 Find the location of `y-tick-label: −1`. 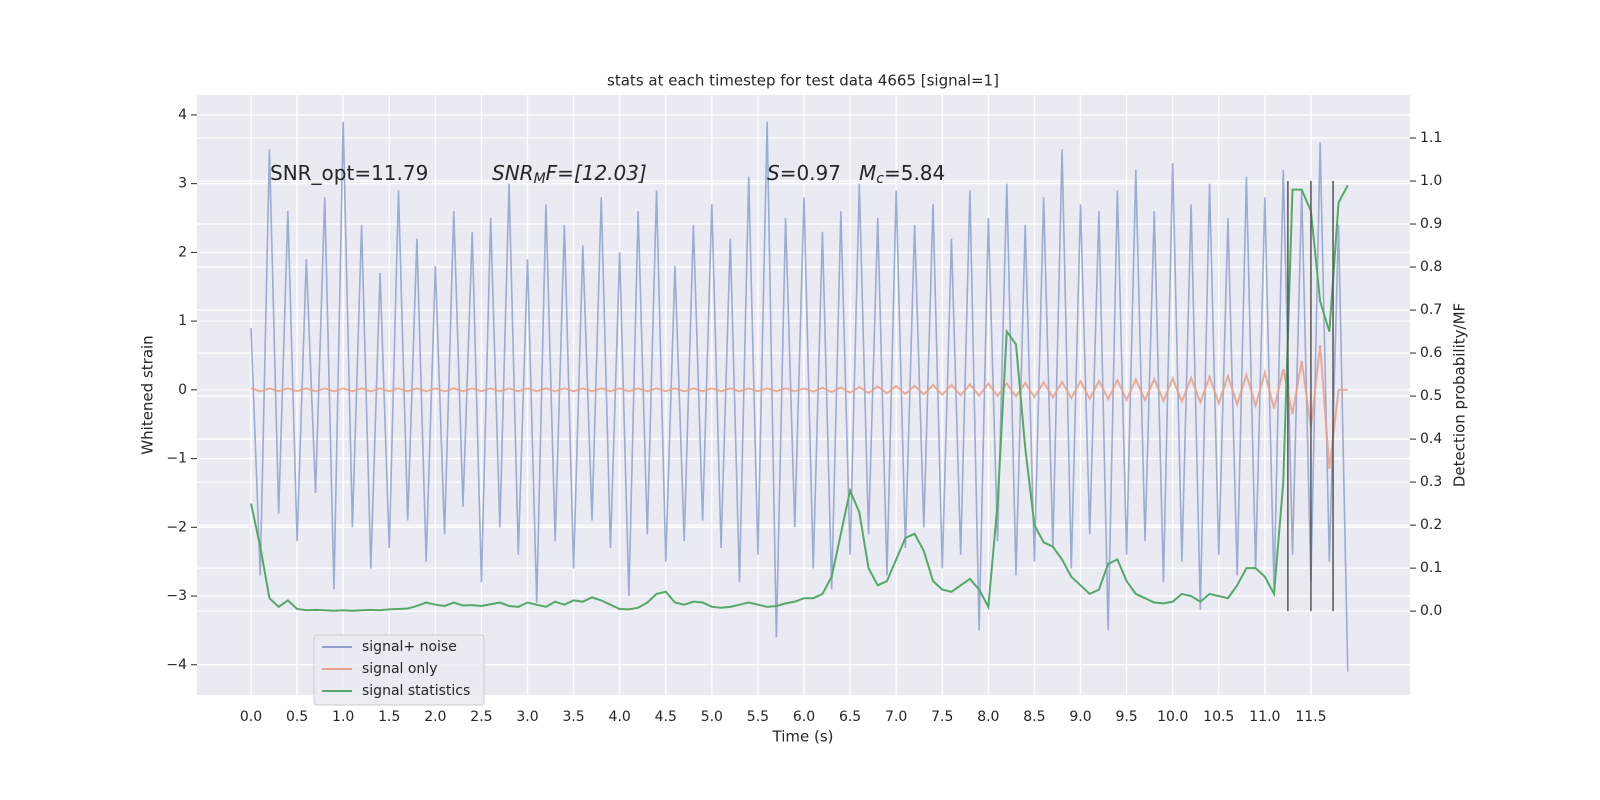

y-tick-label: −1 is located at coordinates (176, 459).